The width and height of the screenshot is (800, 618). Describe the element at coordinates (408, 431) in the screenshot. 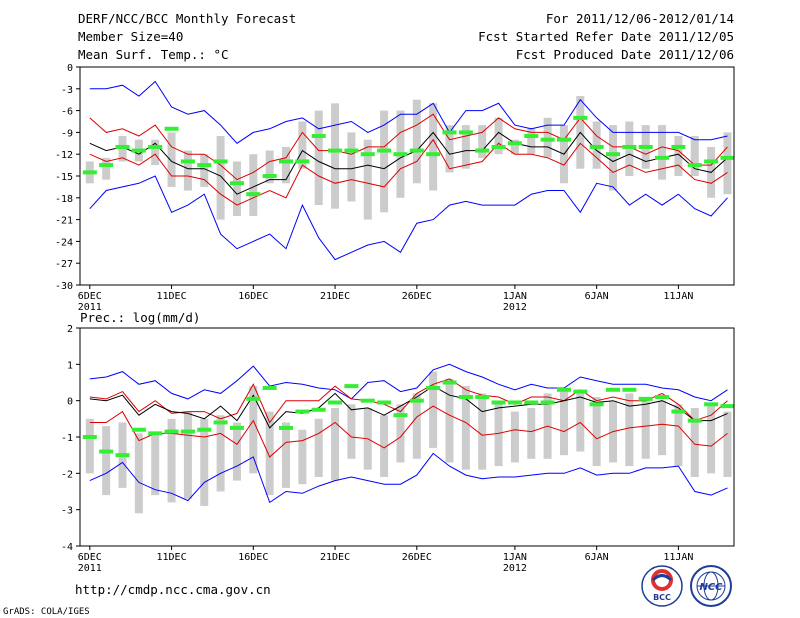

I see `prec-lower-line` at that location.